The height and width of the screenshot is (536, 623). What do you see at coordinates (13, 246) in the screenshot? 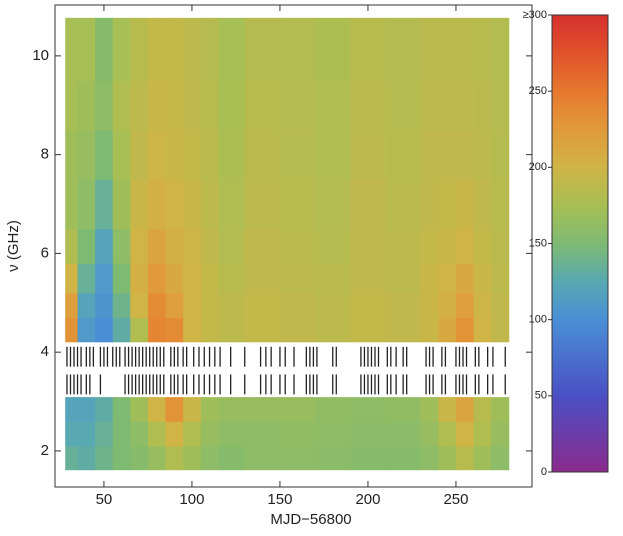
I see `y-axis-label: ν (GHz)` at bounding box center [13, 246].